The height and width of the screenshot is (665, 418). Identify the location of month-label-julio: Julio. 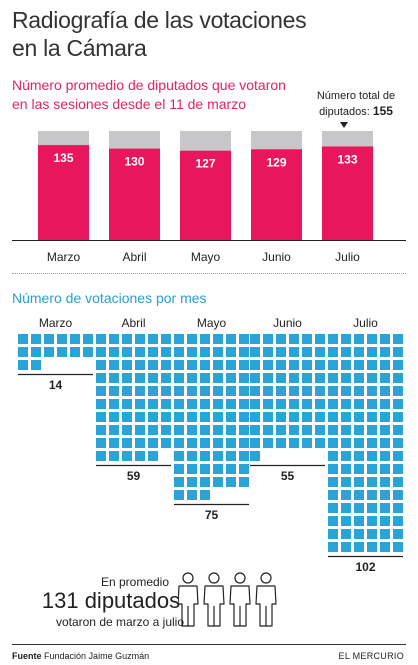
(365, 323).